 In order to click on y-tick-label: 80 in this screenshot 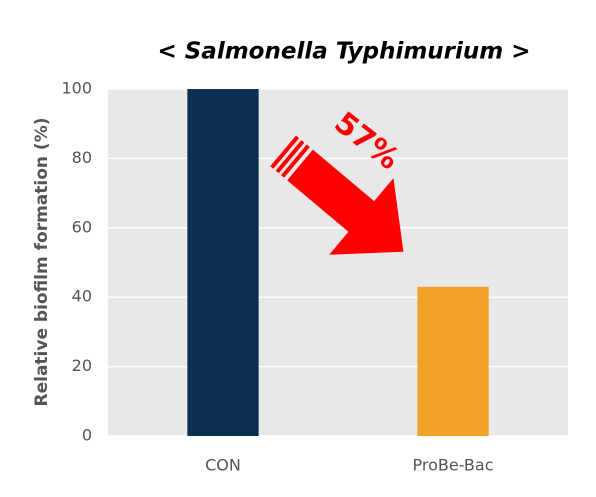, I will do `click(82, 157)`.